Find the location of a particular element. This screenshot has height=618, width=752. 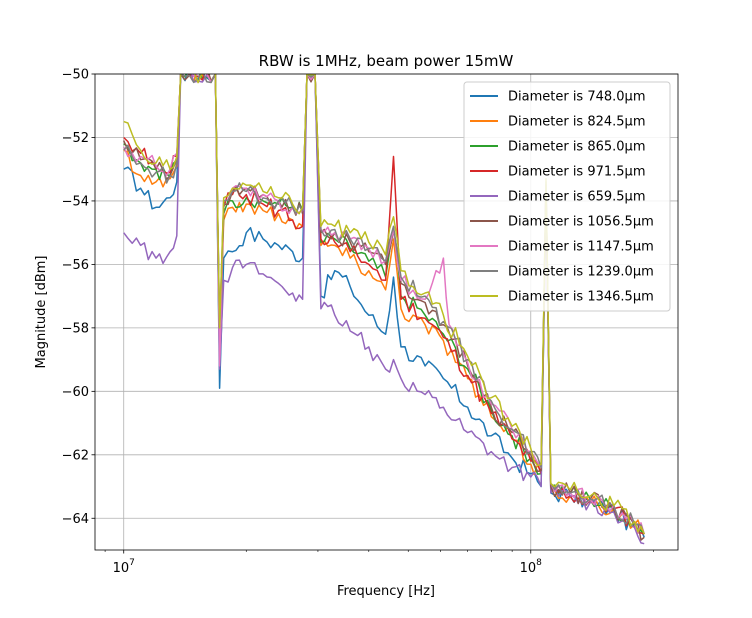

y-tick-label: −52 is located at coordinates (75, 138).